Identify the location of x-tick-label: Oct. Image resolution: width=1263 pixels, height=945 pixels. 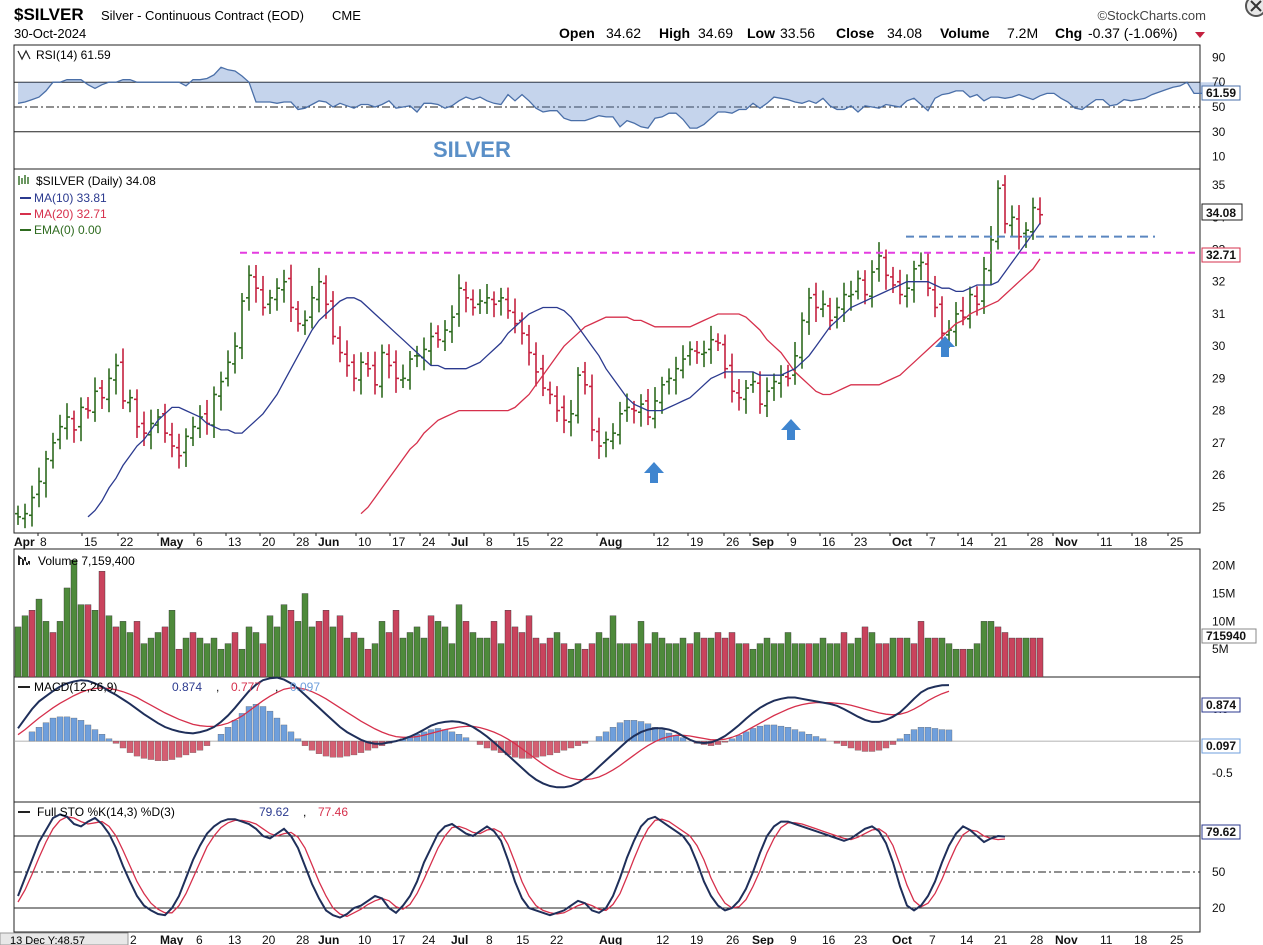
(902, 542).